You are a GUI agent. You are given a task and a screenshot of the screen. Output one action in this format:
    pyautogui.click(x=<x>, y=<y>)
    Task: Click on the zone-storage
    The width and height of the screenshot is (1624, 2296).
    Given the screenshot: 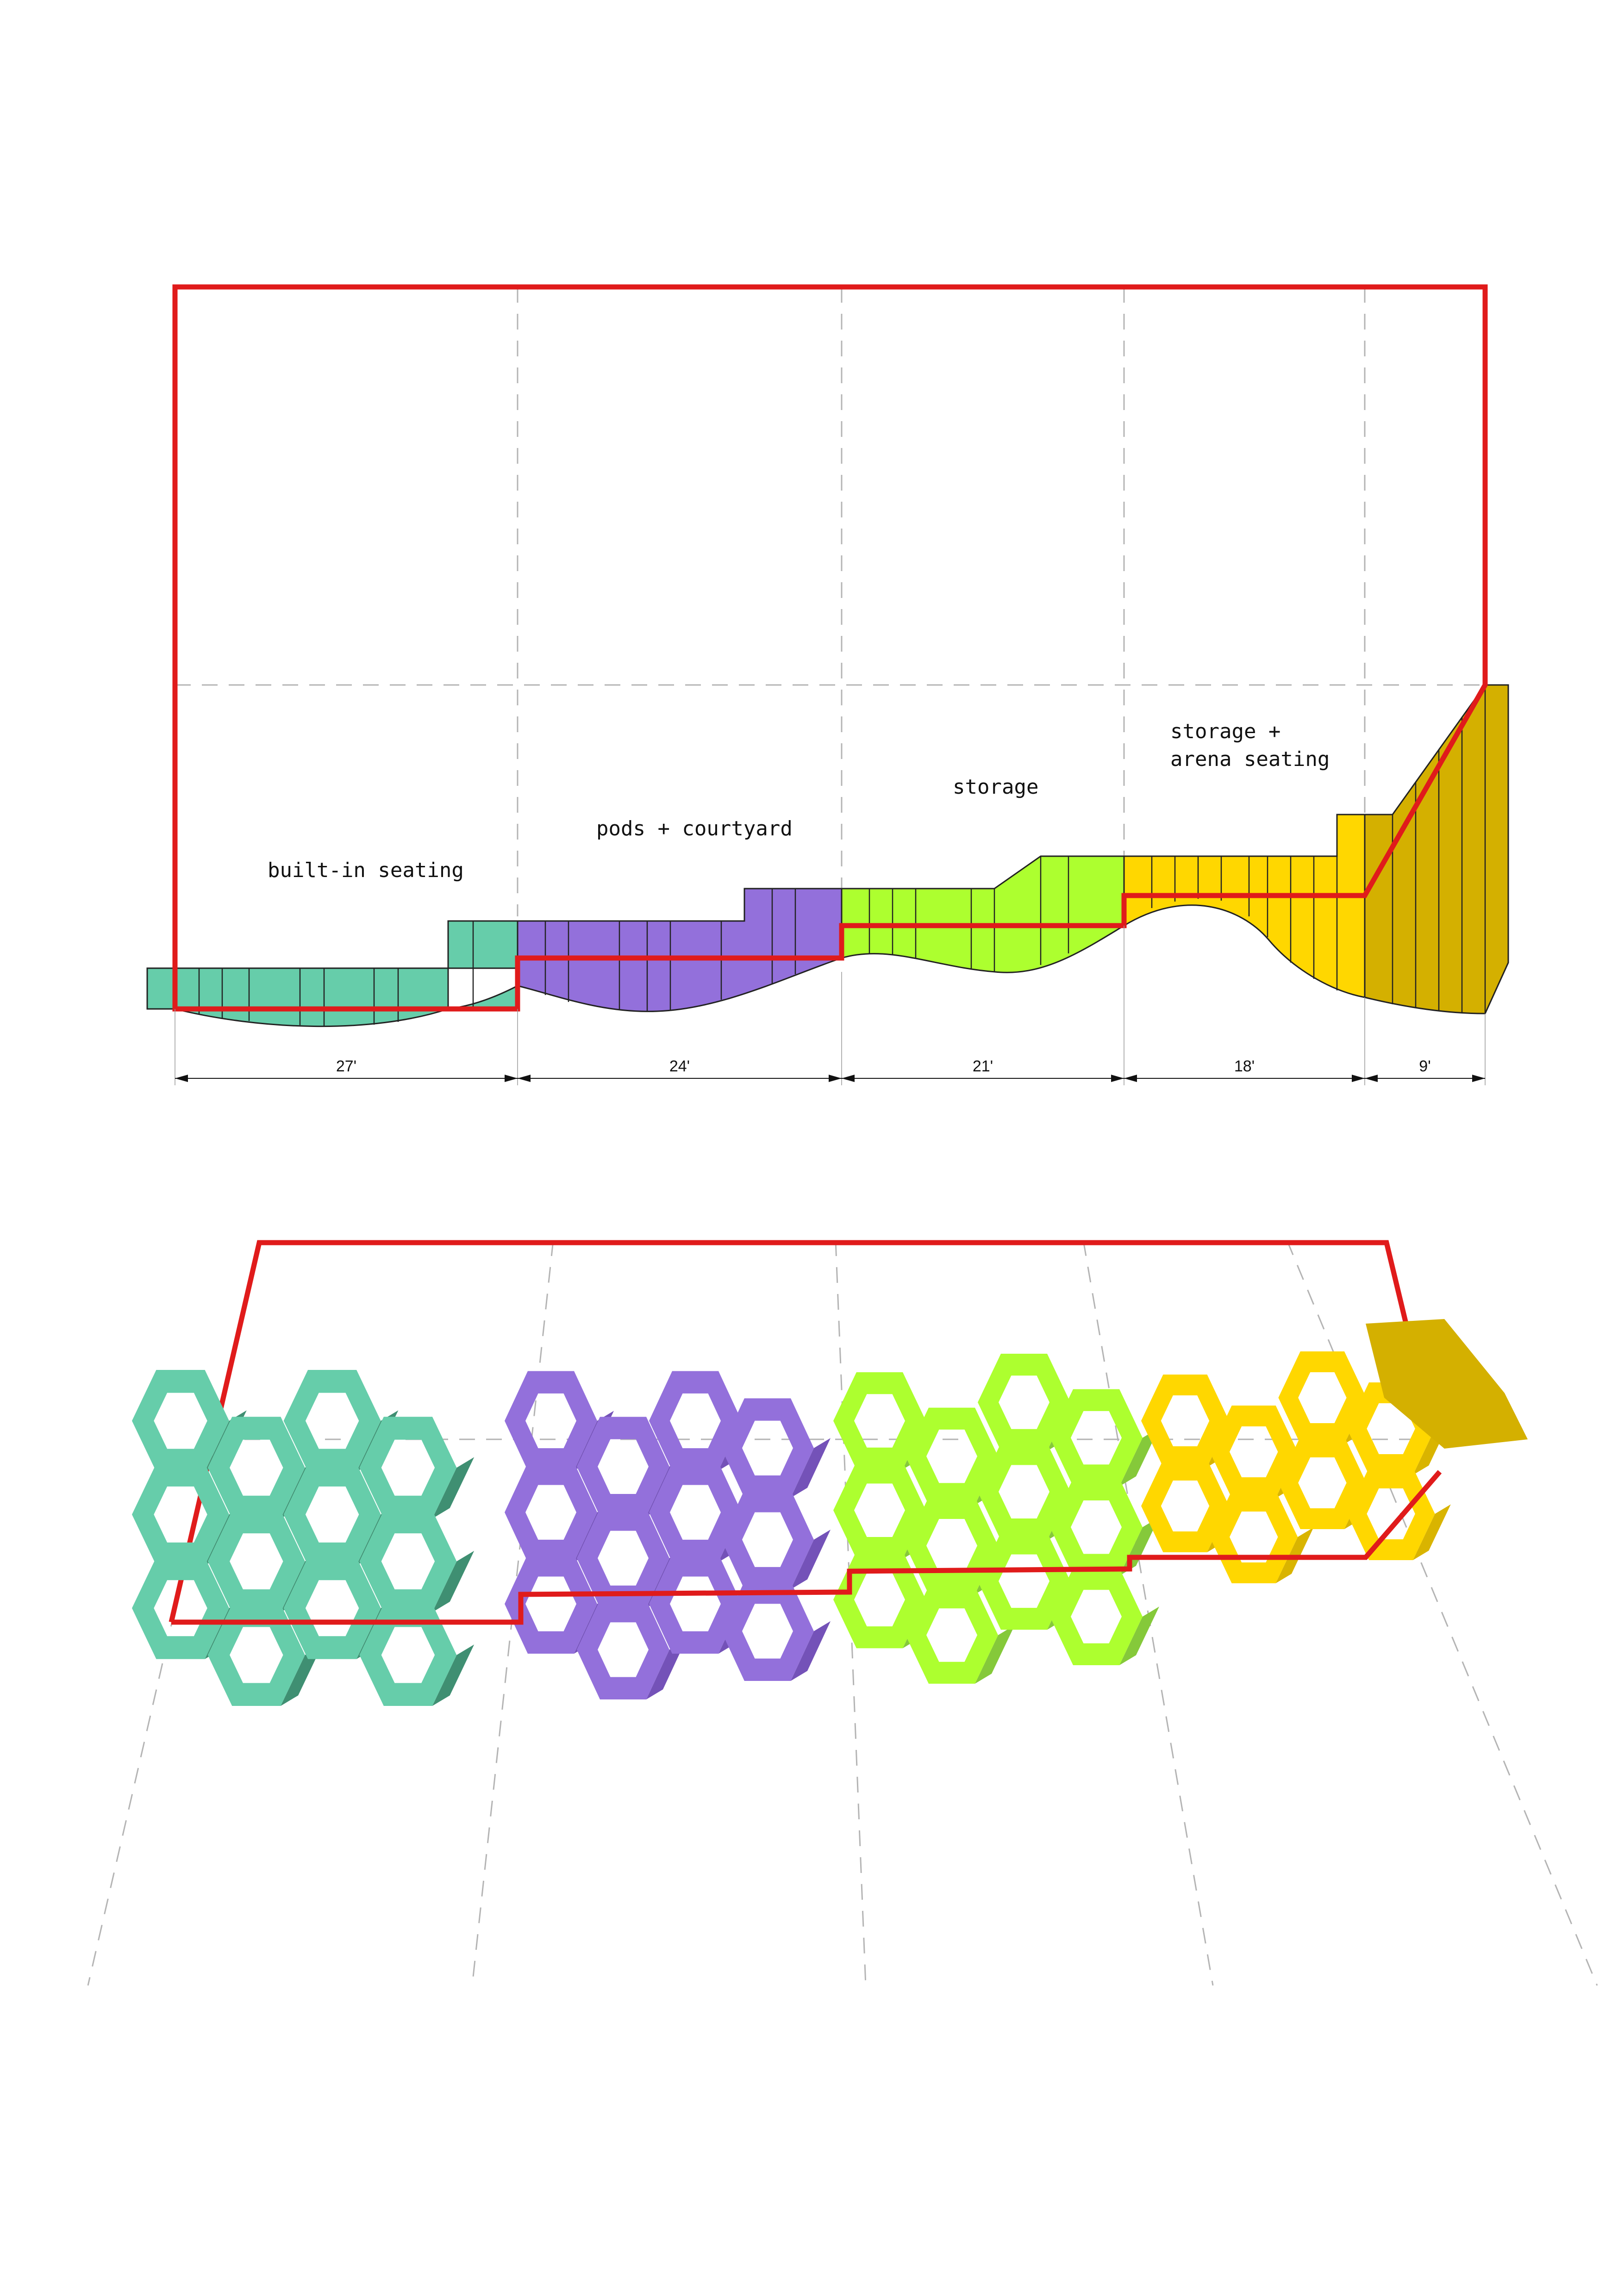 What is the action you would take?
    pyautogui.click(x=983, y=914)
    